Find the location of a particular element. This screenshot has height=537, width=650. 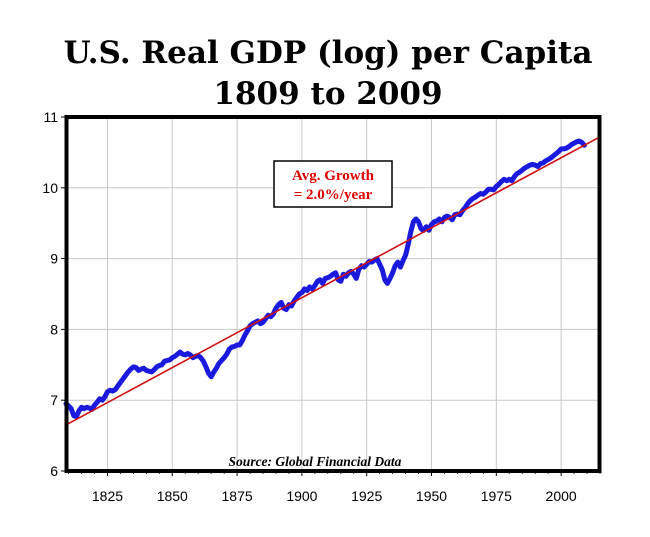

x-tick-label-1875: 1875 is located at coordinates (237, 496).